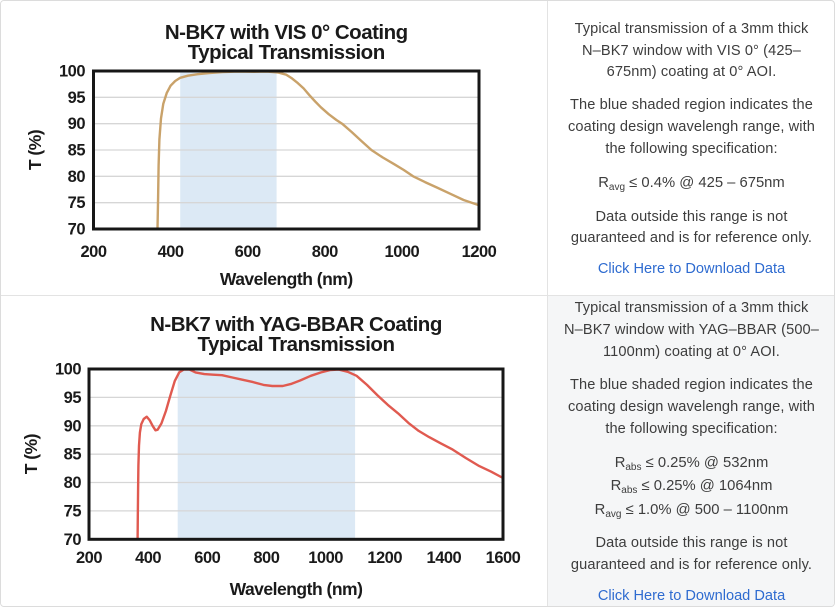  What do you see at coordinates (444, 558) in the screenshot?
I see `svg-text: 1400` at bounding box center [444, 558].